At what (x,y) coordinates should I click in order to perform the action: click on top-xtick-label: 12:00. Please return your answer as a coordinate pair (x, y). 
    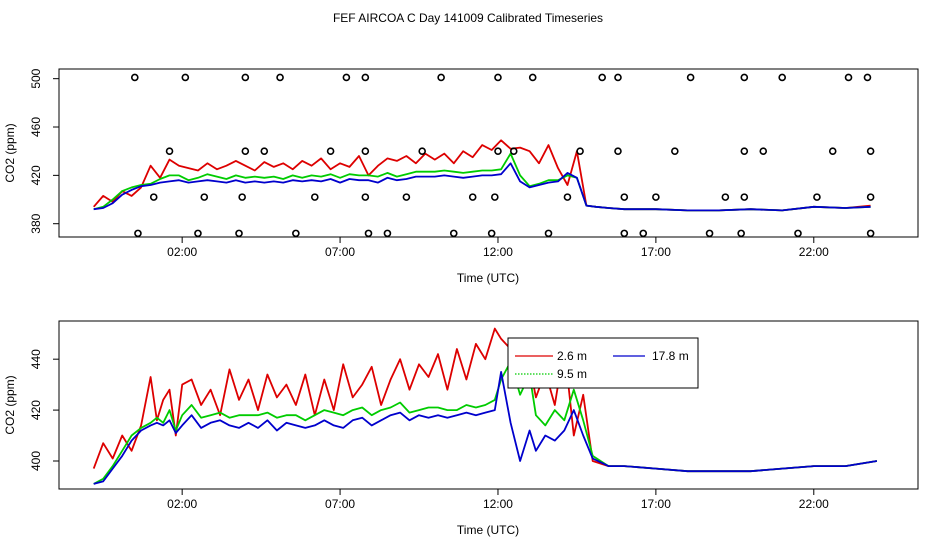
    Looking at the image, I should click on (498, 252).